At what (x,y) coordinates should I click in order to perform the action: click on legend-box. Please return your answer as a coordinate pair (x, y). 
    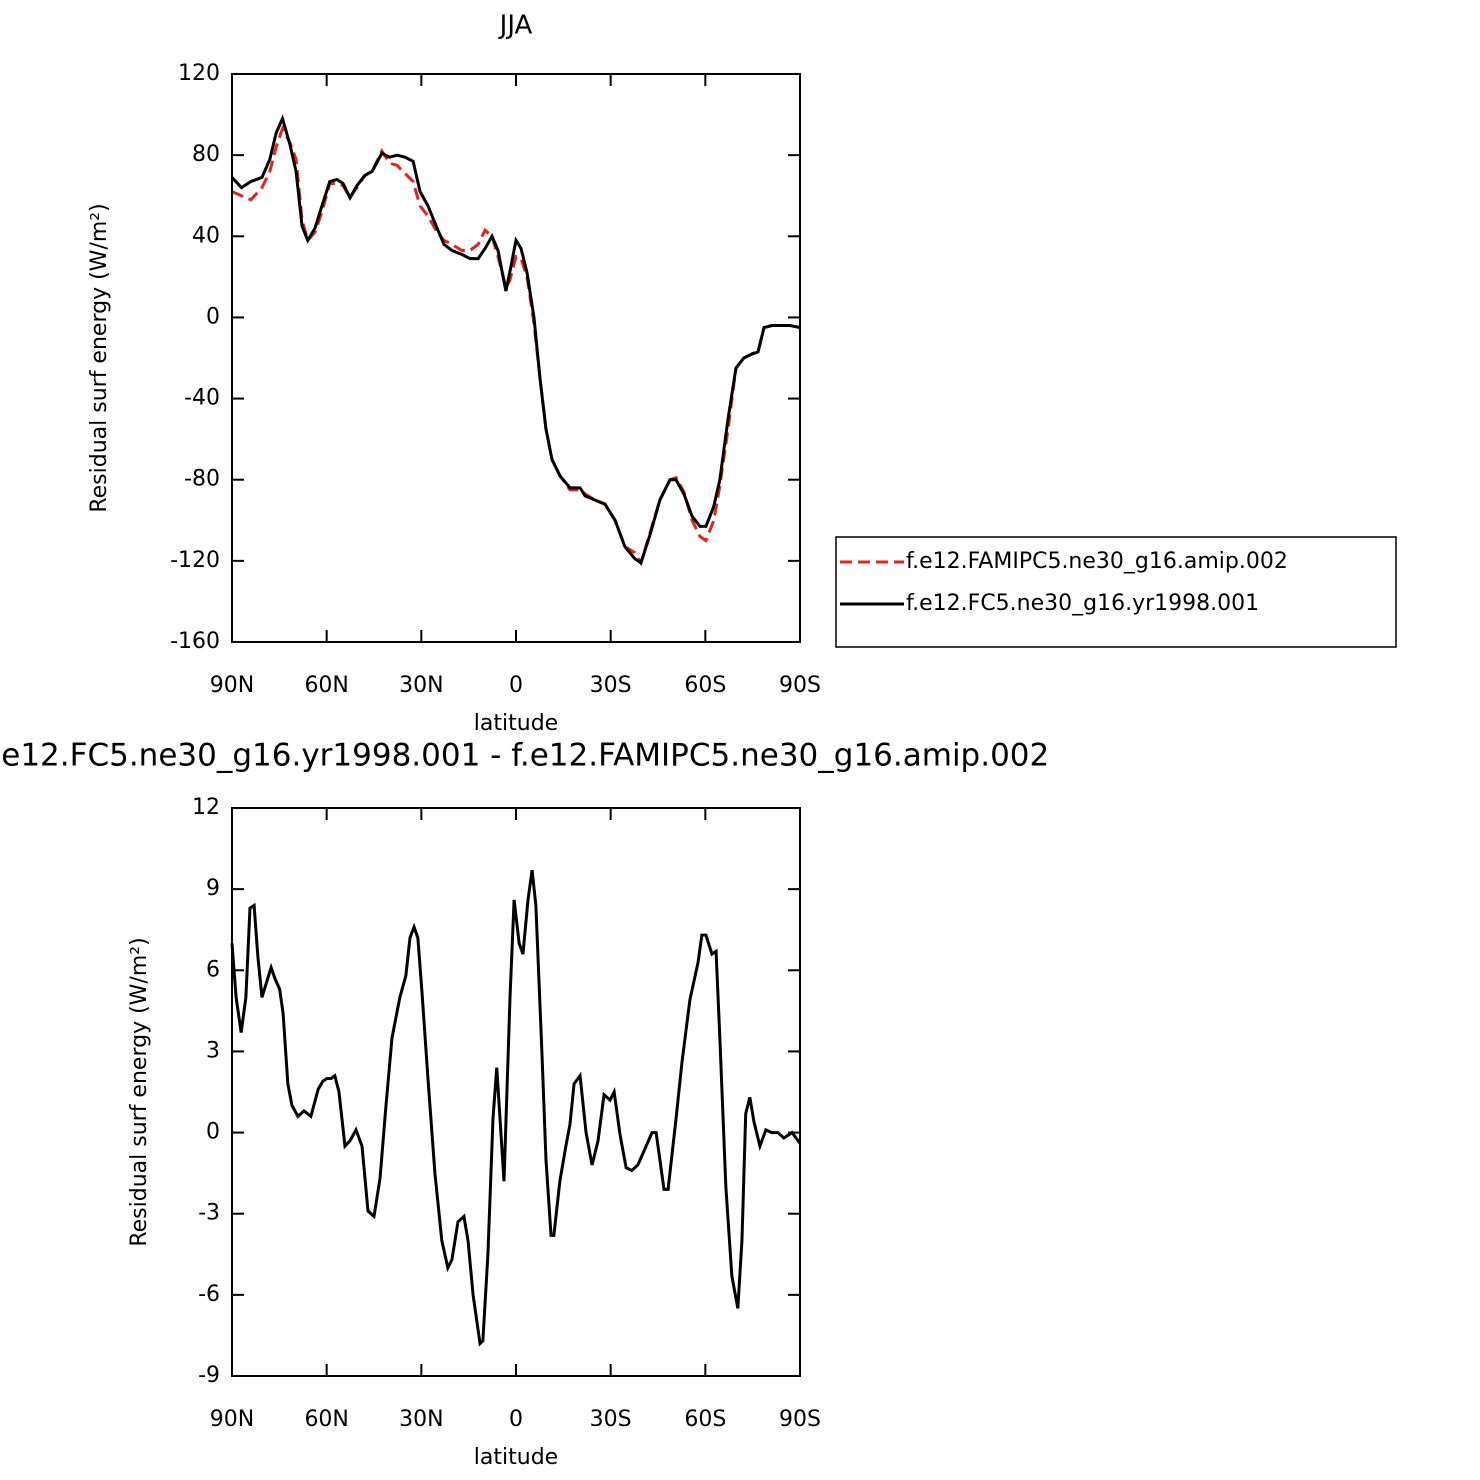
    Looking at the image, I should click on (1116, 592).